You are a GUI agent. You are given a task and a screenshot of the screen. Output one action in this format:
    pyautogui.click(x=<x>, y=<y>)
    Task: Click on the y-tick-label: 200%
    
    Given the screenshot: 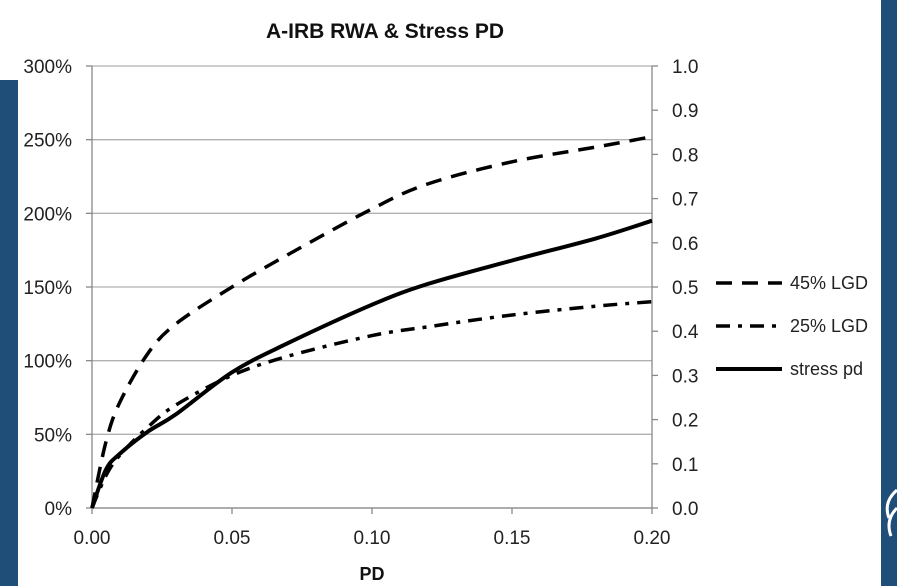 What is the action you would take?
    pyautogui.click(x=47, y=214)
    